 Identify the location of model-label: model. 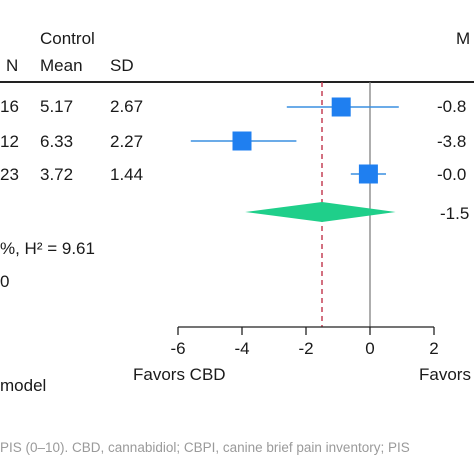
(23, 385).